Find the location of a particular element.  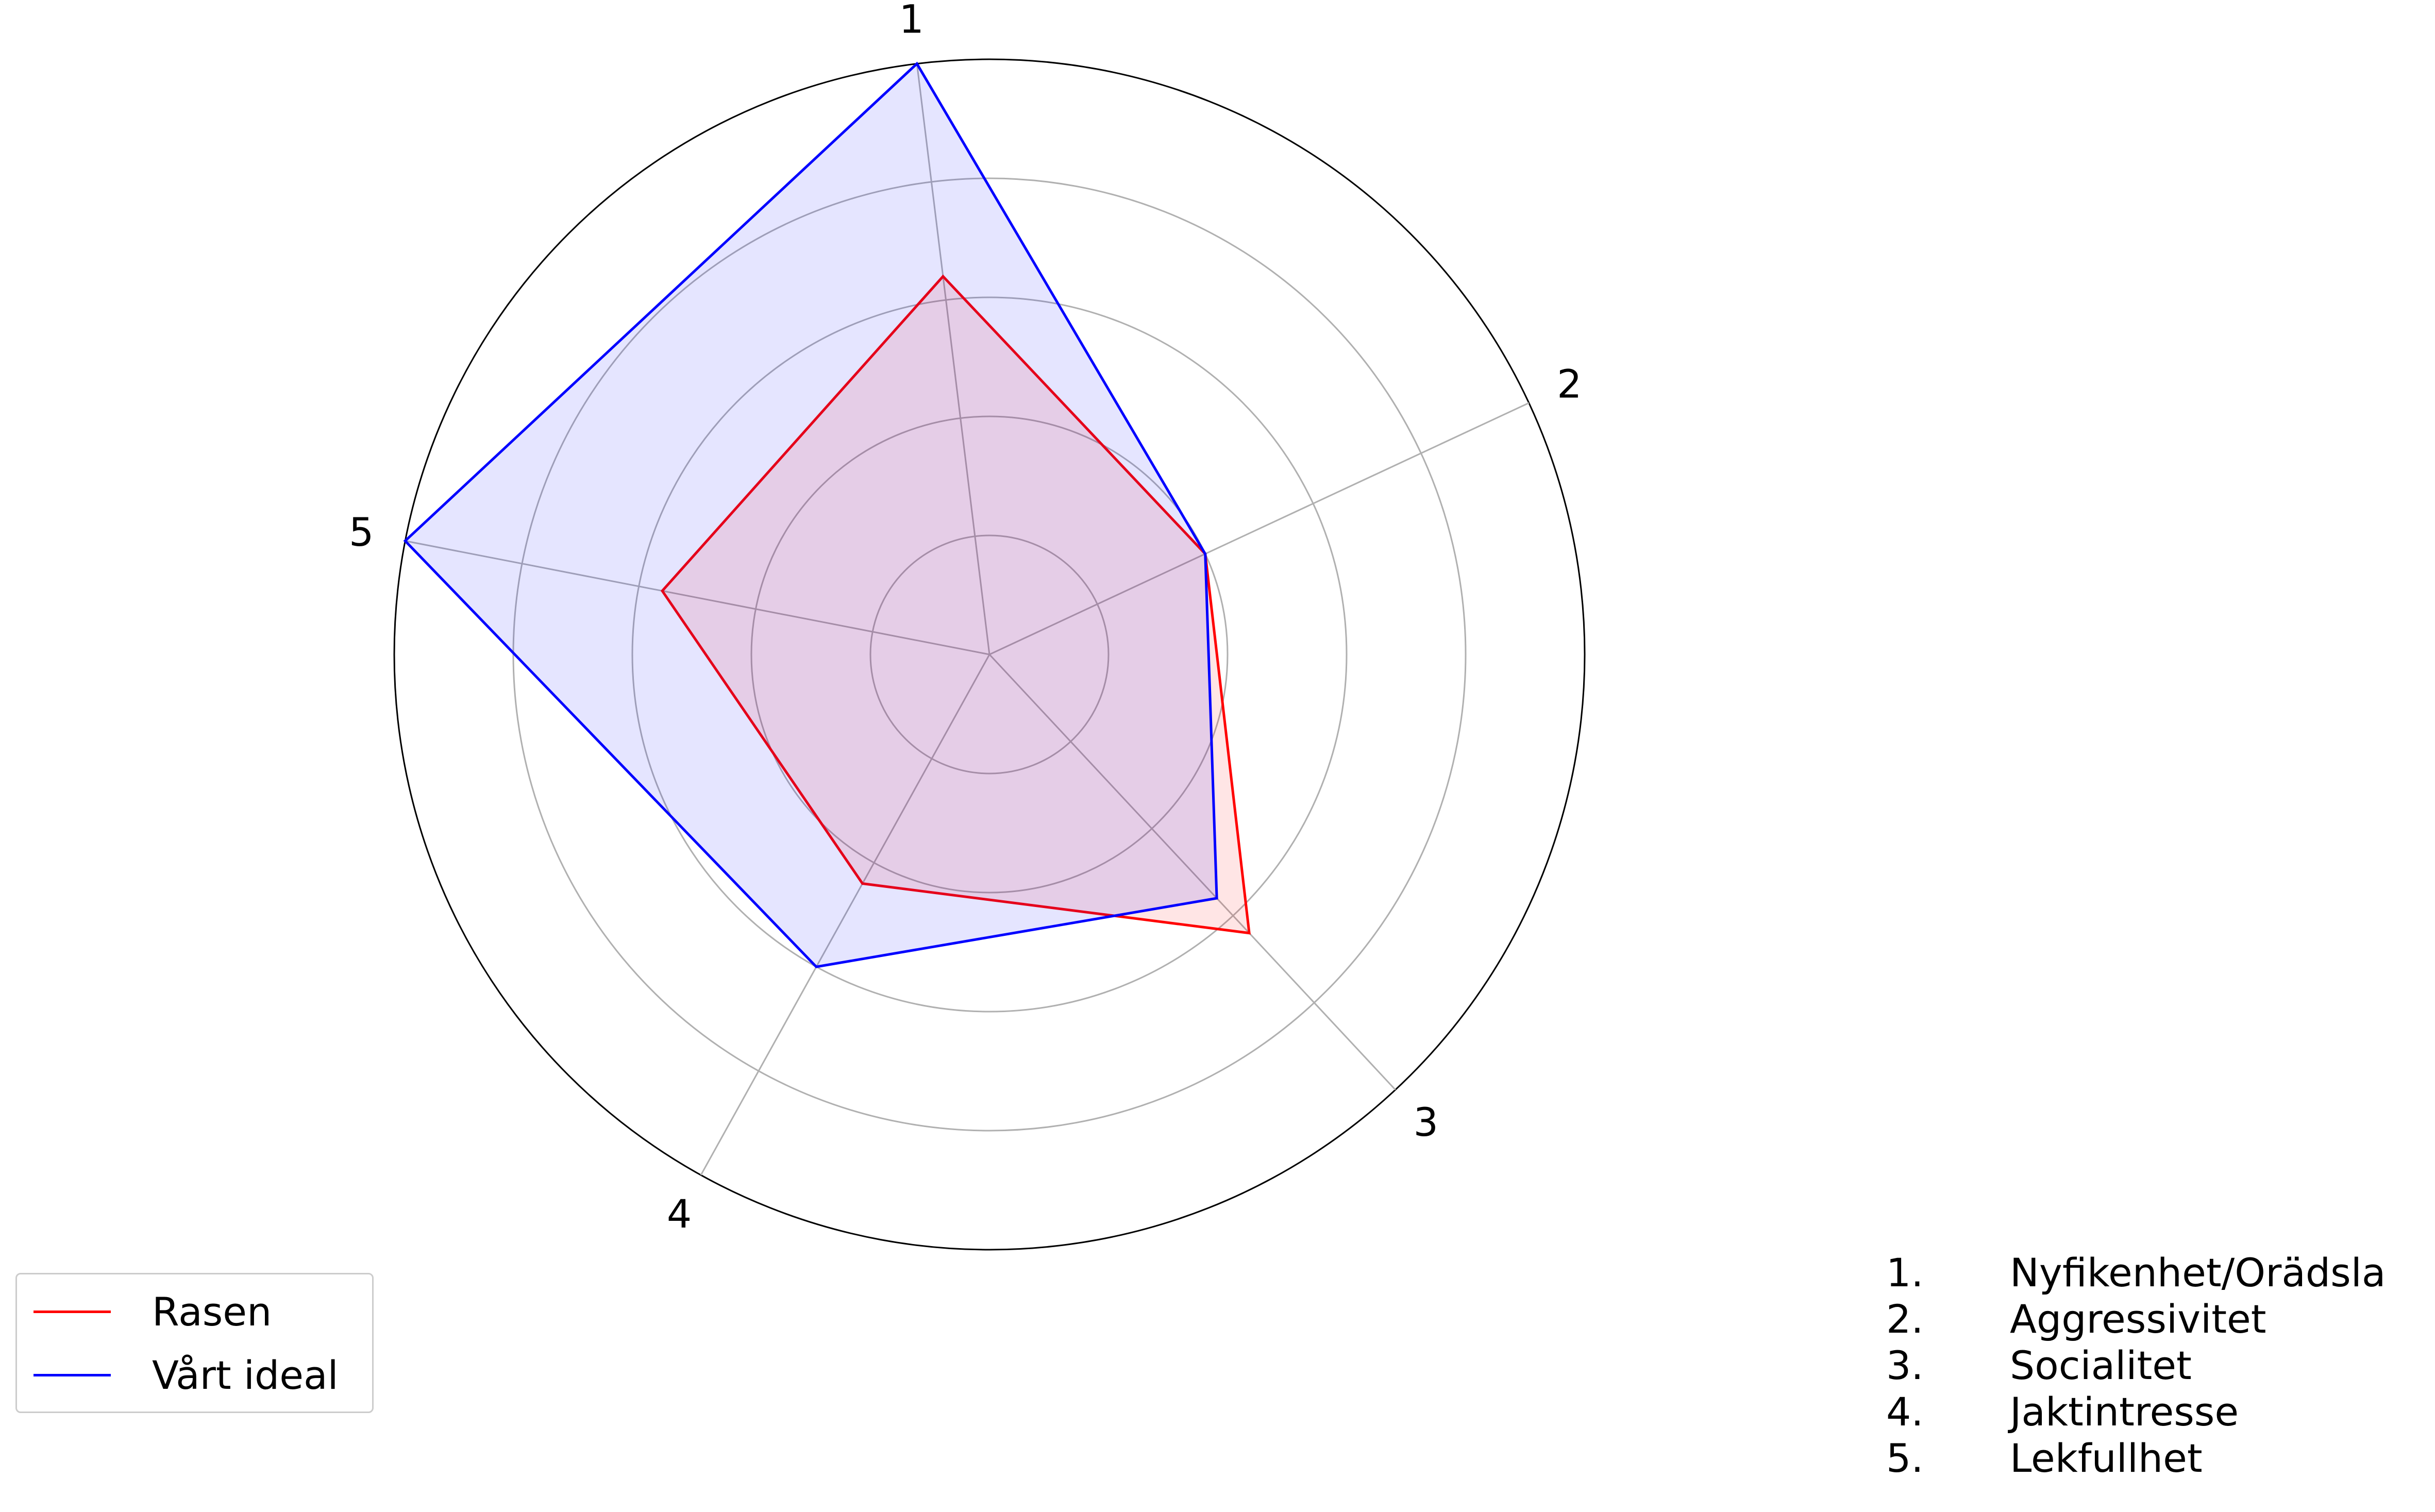

legend-swatch-vart-ideal is located at coordinates (72, 1375).